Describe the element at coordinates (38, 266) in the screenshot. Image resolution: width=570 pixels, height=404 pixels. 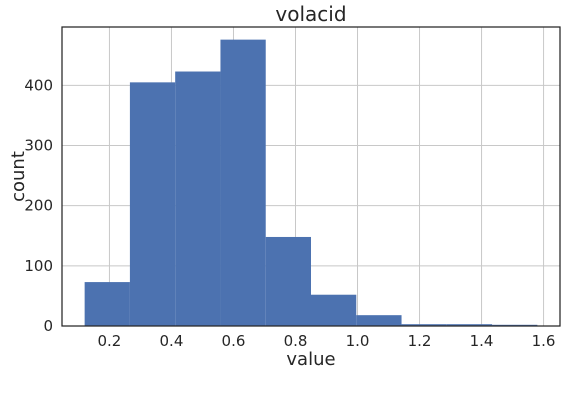
I see `y-tick-label: 100` at that location.